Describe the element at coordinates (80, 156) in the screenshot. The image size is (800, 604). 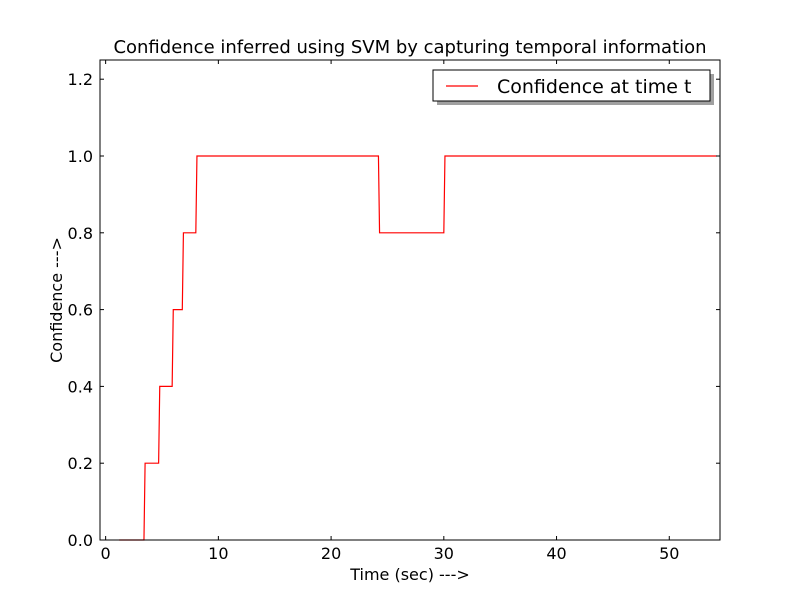
I see `y-tick-label-5: 1.0` at that location.